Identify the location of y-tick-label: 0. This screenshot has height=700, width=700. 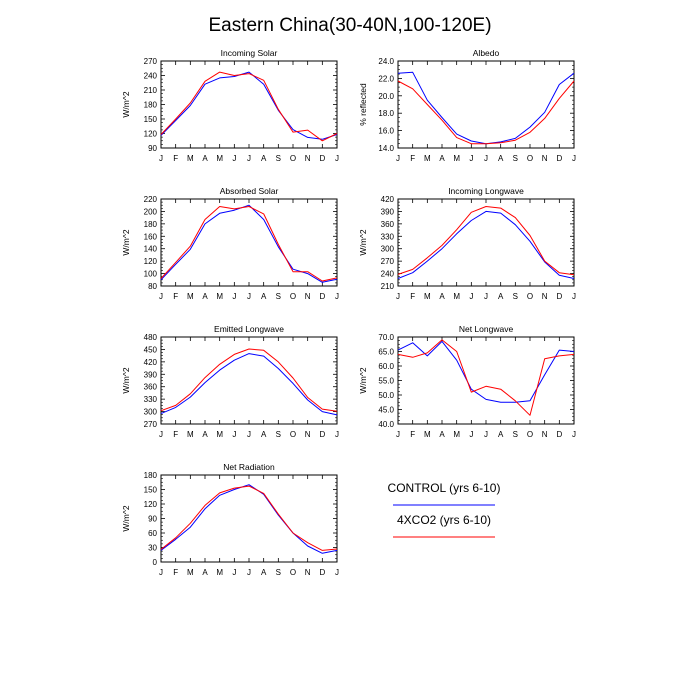
(155, 562).